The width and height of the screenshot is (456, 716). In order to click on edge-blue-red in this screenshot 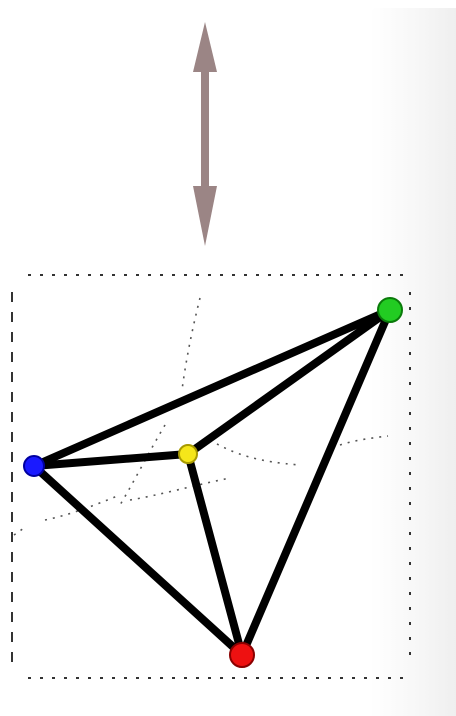, I will do `click(138, 560)`.